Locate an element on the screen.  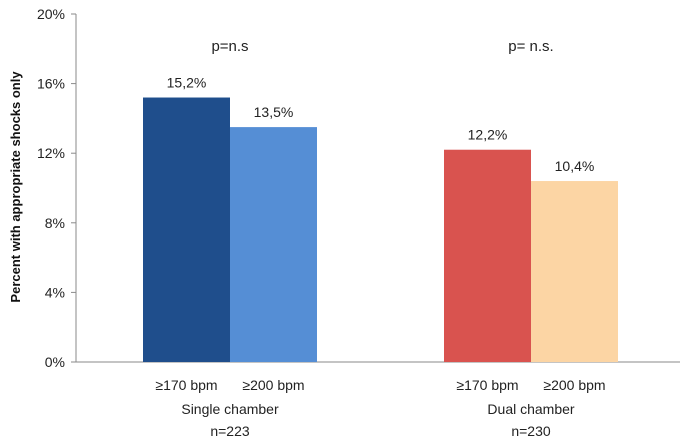
y-tick-label: 0% is located at coordinates (55, 362).